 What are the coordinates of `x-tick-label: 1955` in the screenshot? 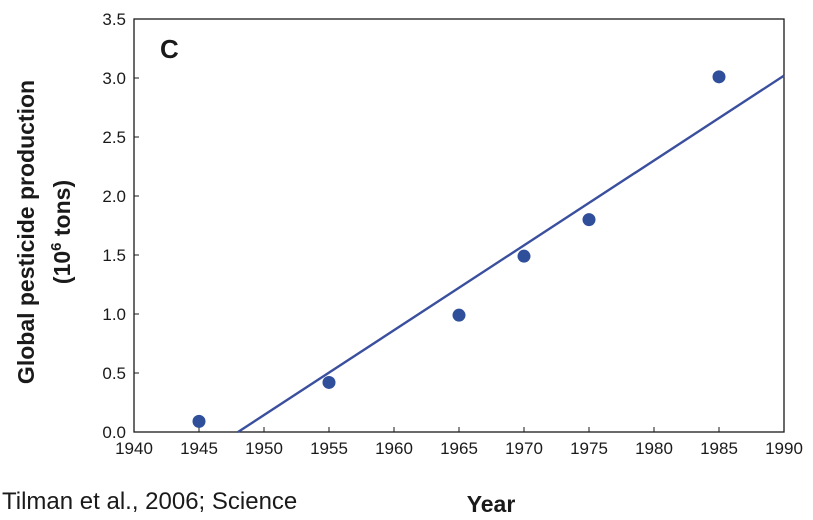 It's located at (329, 448).